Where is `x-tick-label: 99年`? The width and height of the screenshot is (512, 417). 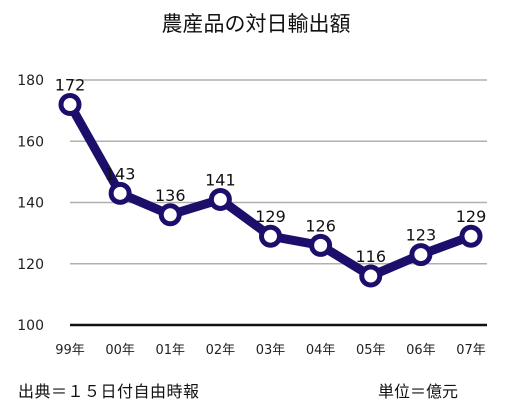 x-tick-label: 99年 is located at coordinates (70, 350).